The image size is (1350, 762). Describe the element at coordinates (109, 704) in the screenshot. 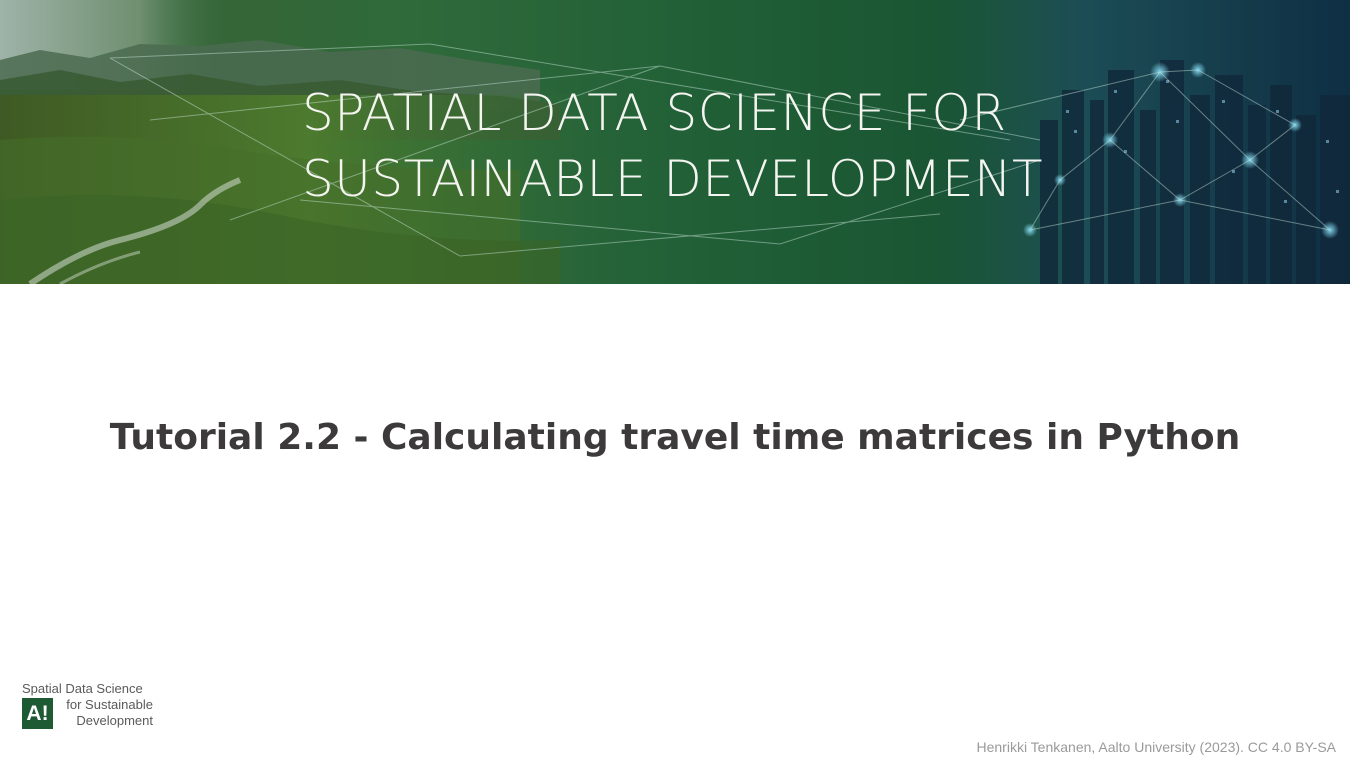

I see `logo-text-line2: for Sustainable` at that location.